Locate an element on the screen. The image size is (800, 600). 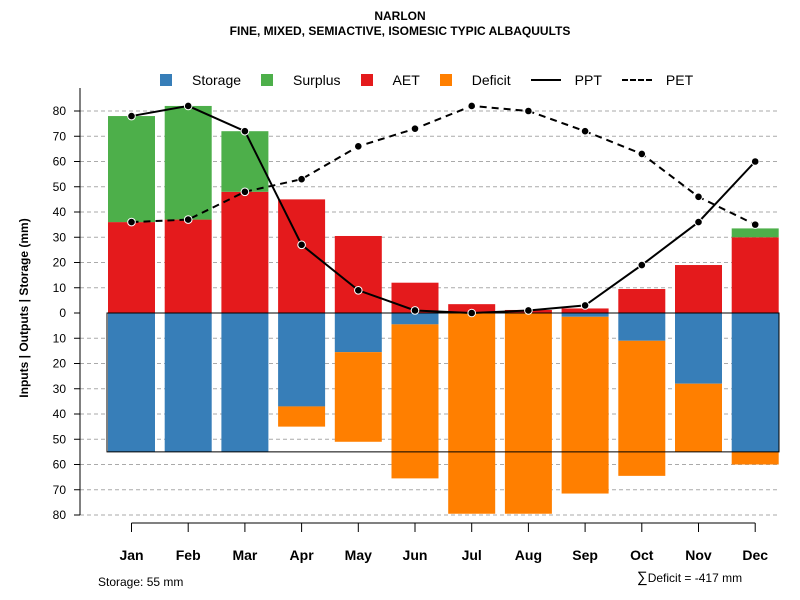
legend-item-deficit: Deficit is located at coordinates (475, 80).